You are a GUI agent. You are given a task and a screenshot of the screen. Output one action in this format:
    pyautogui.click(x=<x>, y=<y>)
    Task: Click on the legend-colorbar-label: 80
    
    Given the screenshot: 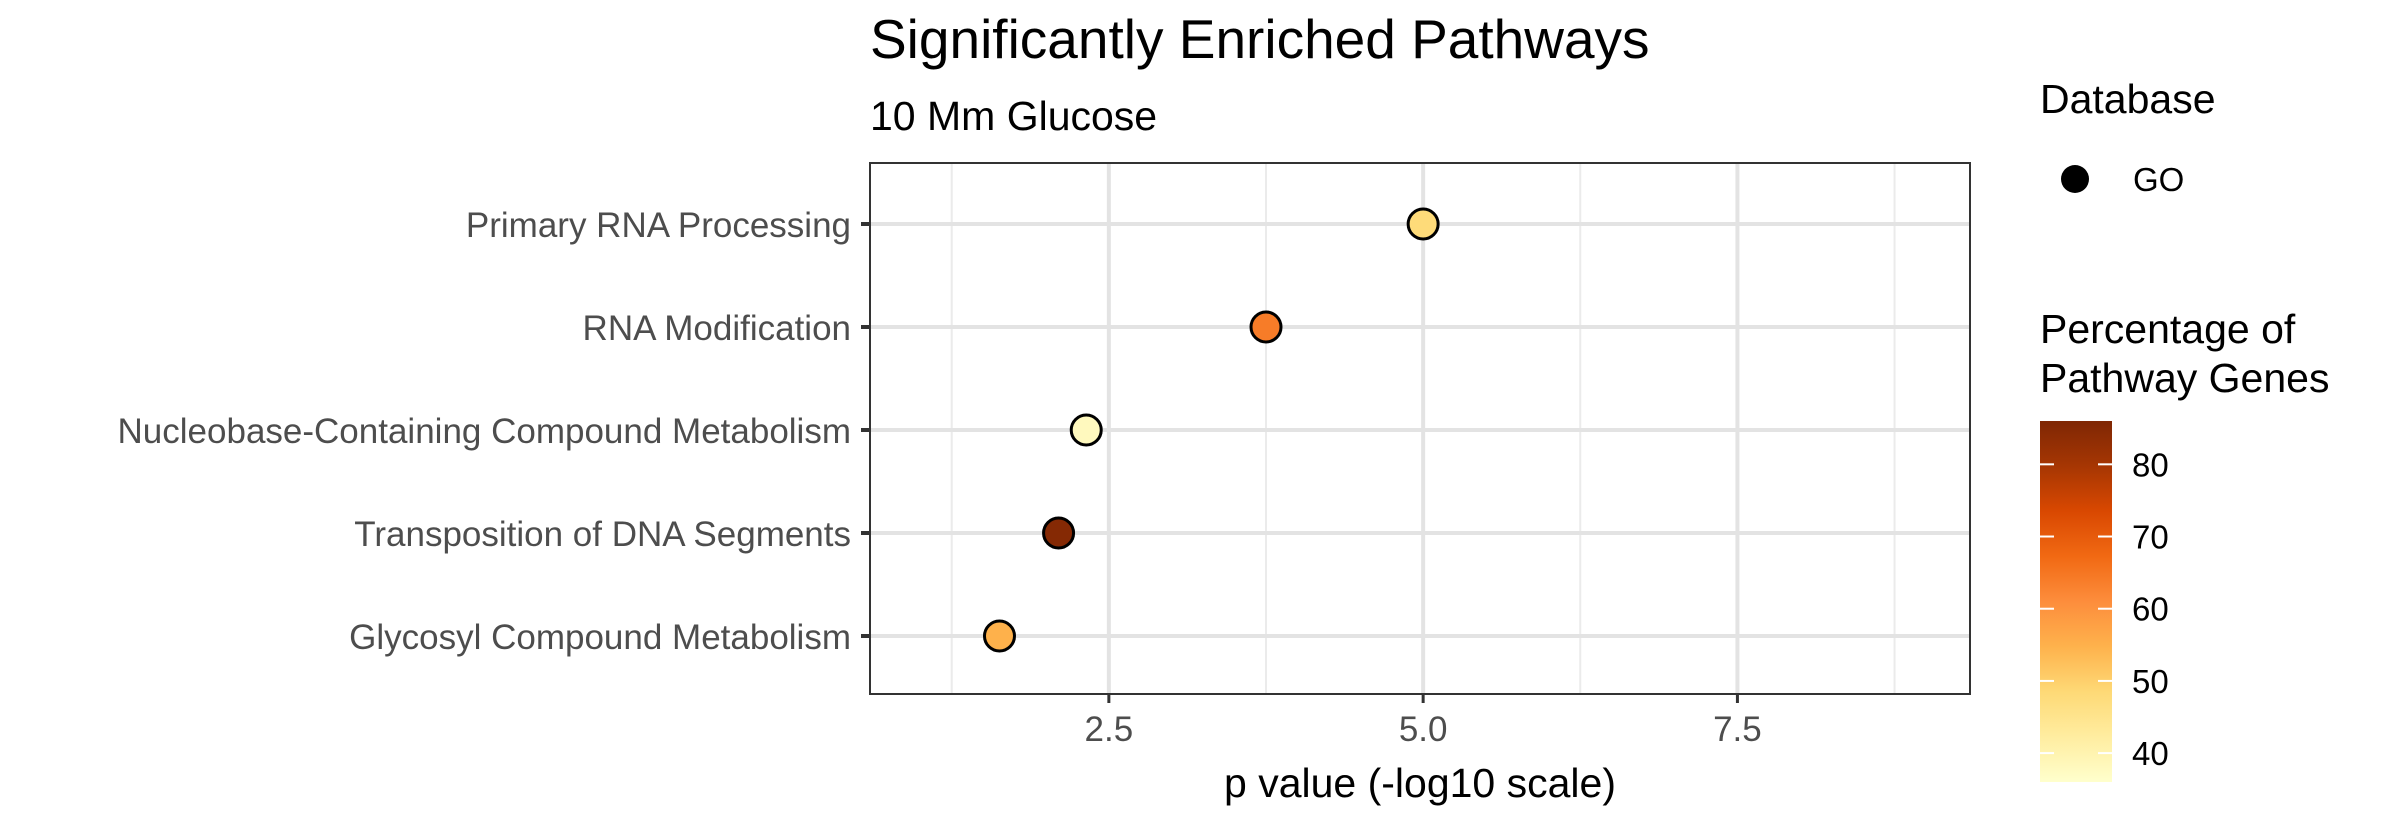 What is the action you would take?
    pyautogui.click(x=2150, y=464)
    